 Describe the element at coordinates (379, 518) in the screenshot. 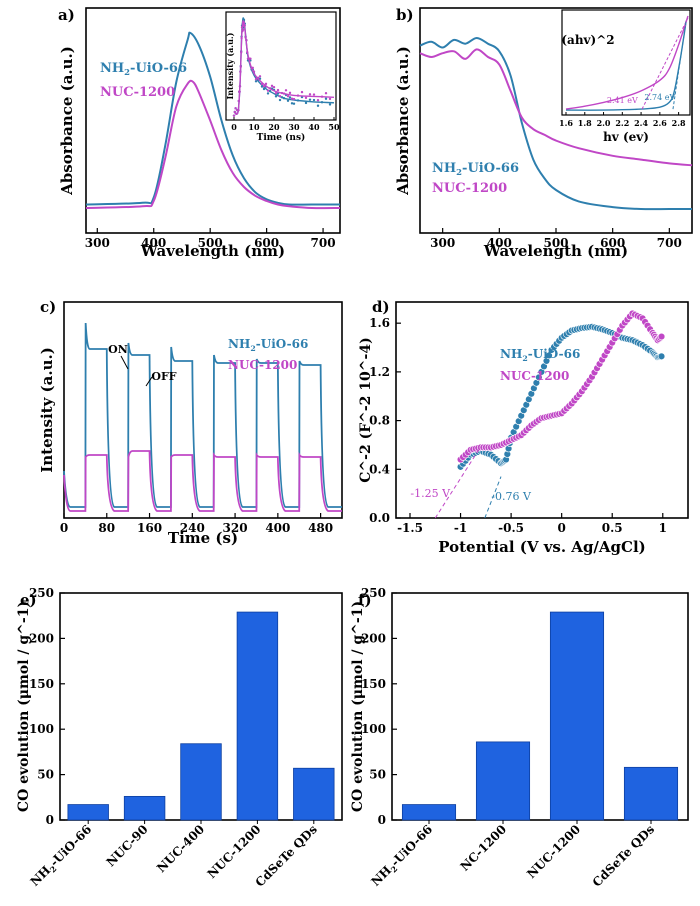

I see `y-tick-label: 0.0` at that location.